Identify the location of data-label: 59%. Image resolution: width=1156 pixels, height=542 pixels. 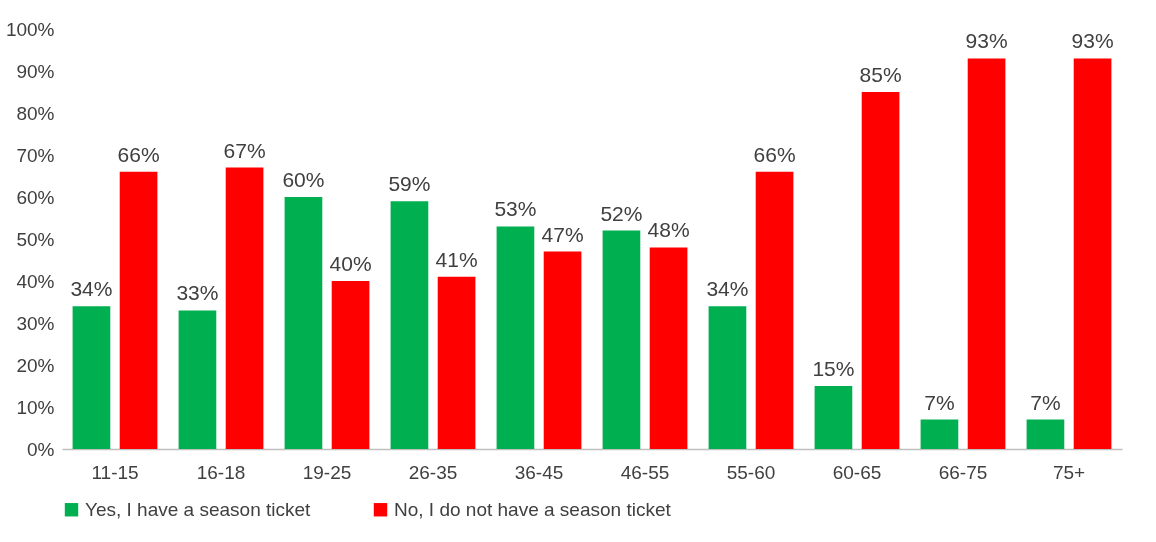
(409, 184).